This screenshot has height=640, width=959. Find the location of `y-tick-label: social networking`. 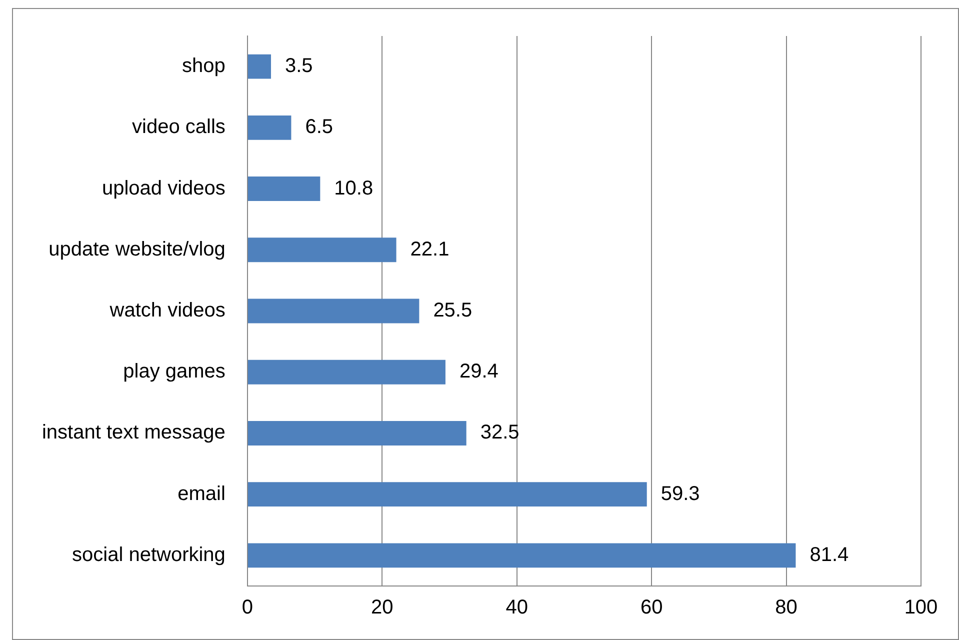

y-tick-label: social networking is located at coordinates (149, 555).